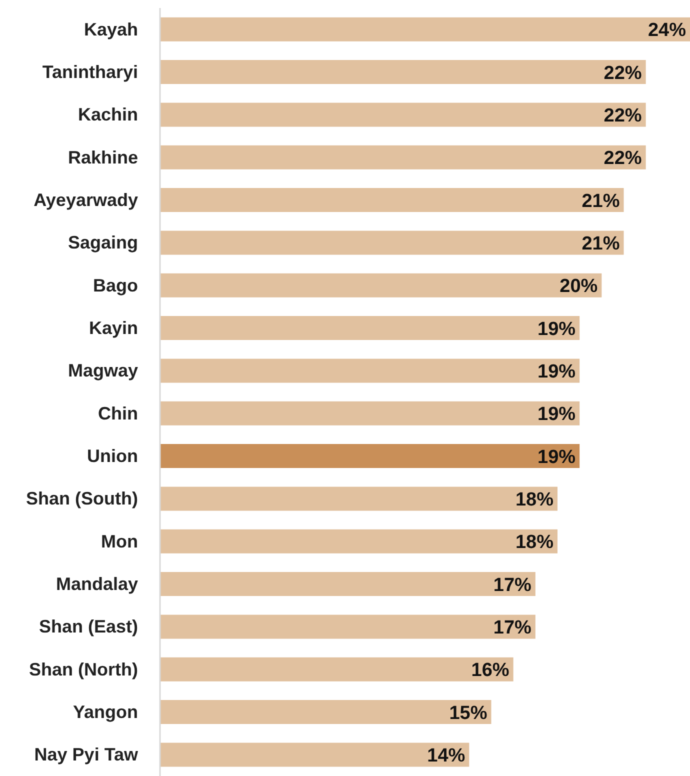  I want to click on y-tick-label: Nay Pyi Taw, so click(86, 754).